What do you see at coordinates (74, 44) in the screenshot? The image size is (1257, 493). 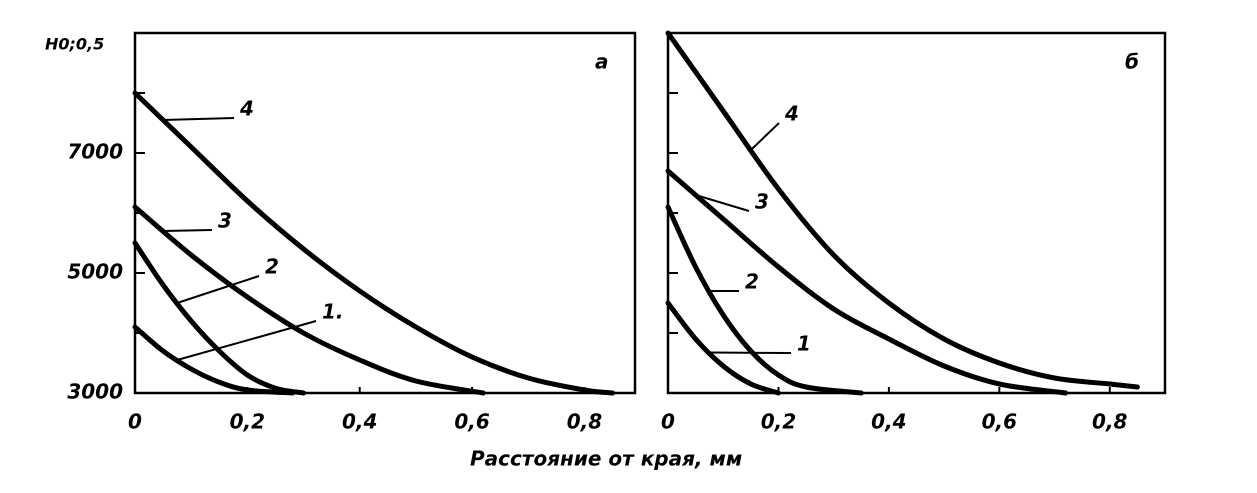 I see `y-axis-label: H0;0,5` at bounding box center [74, 44].